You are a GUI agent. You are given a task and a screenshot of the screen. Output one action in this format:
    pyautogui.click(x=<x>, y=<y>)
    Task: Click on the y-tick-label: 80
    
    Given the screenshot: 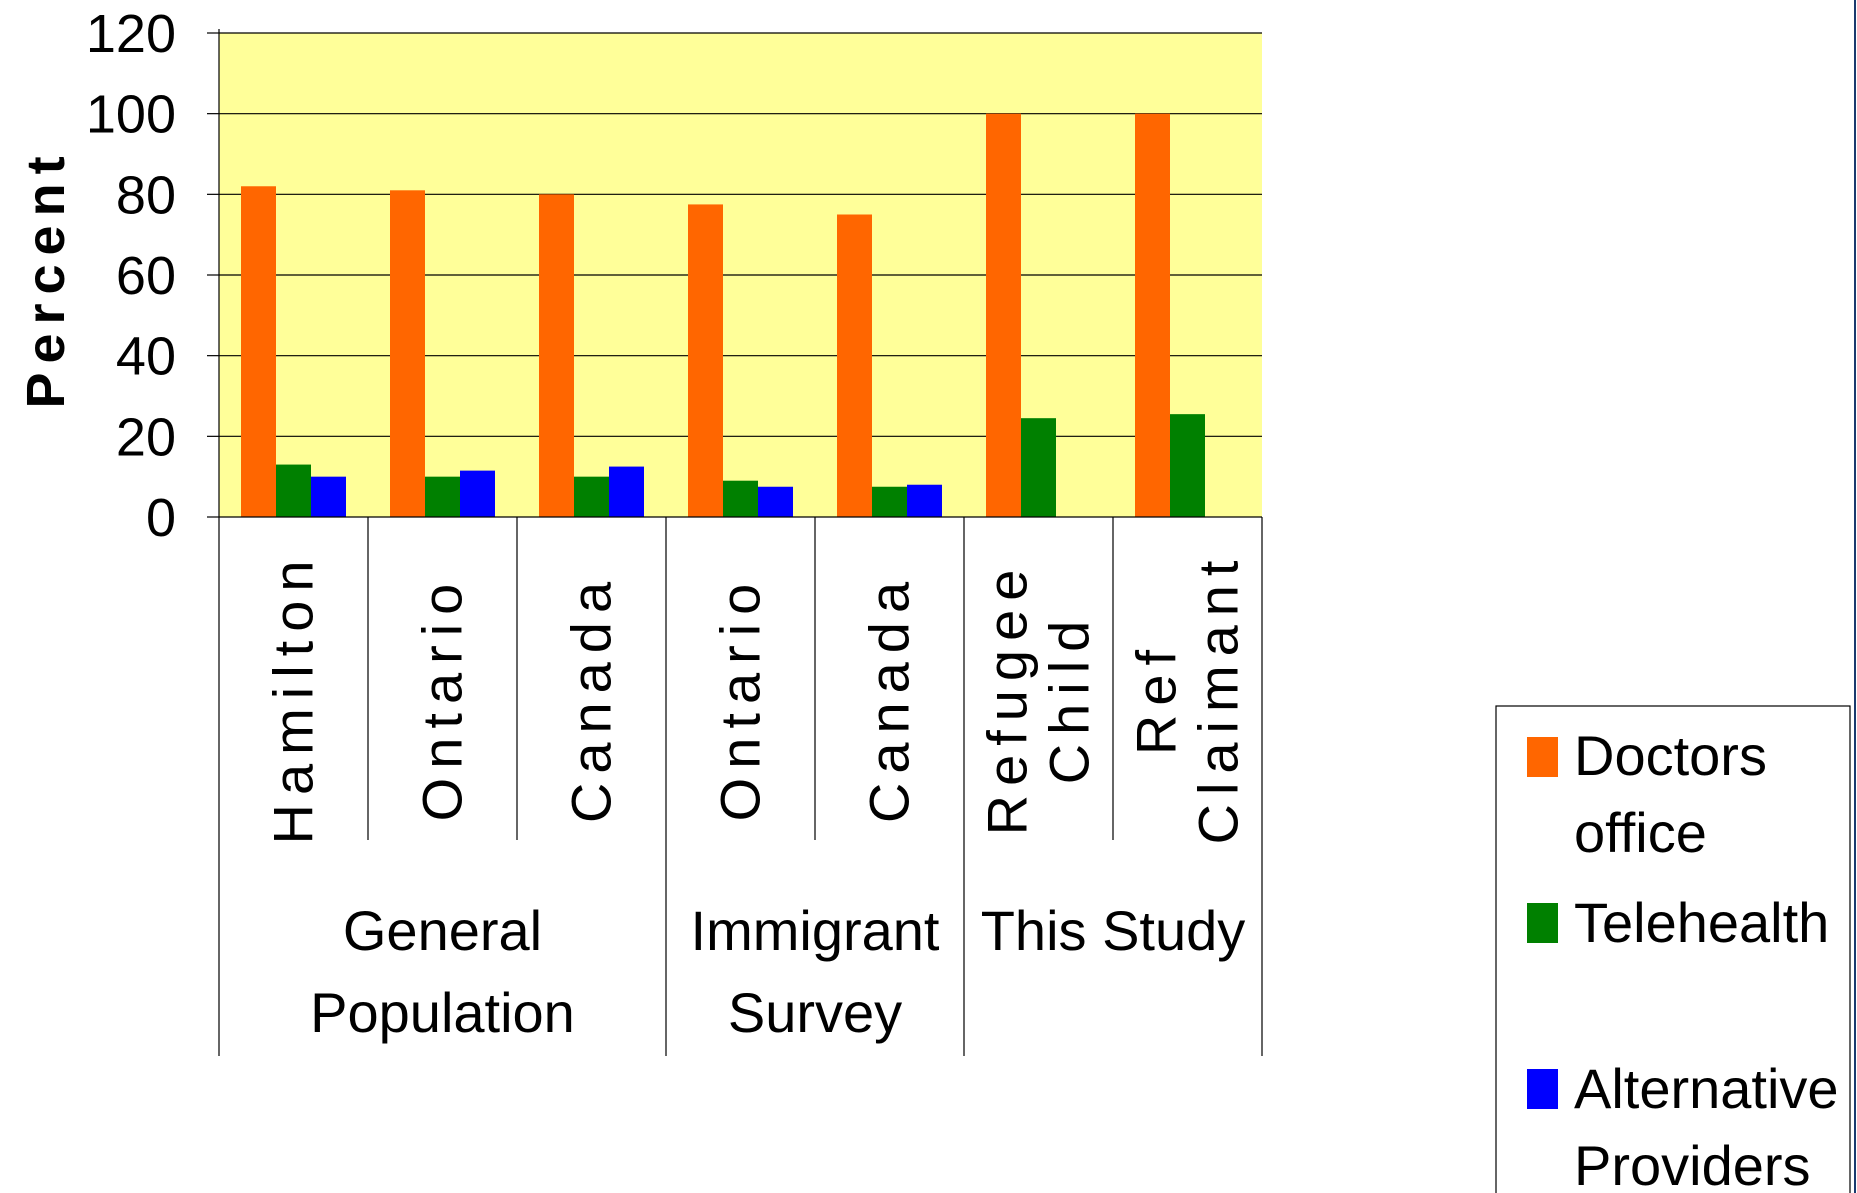 What is the action you would take?
    pyautogui.click(x=146, y=195)
    